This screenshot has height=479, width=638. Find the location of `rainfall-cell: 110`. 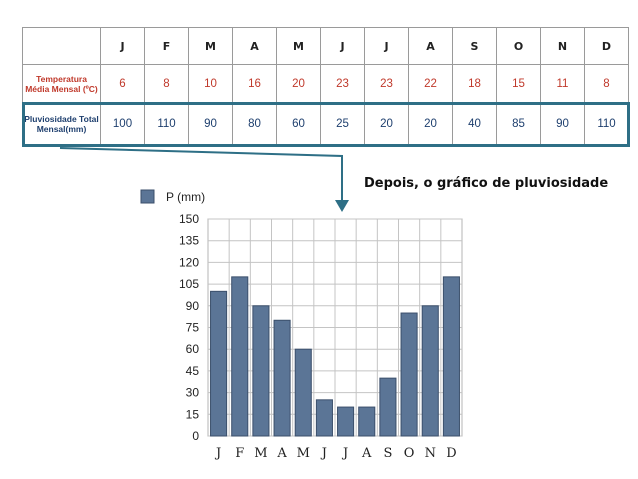

rainfall-cell: 110 is located at coordinates (606, 124).